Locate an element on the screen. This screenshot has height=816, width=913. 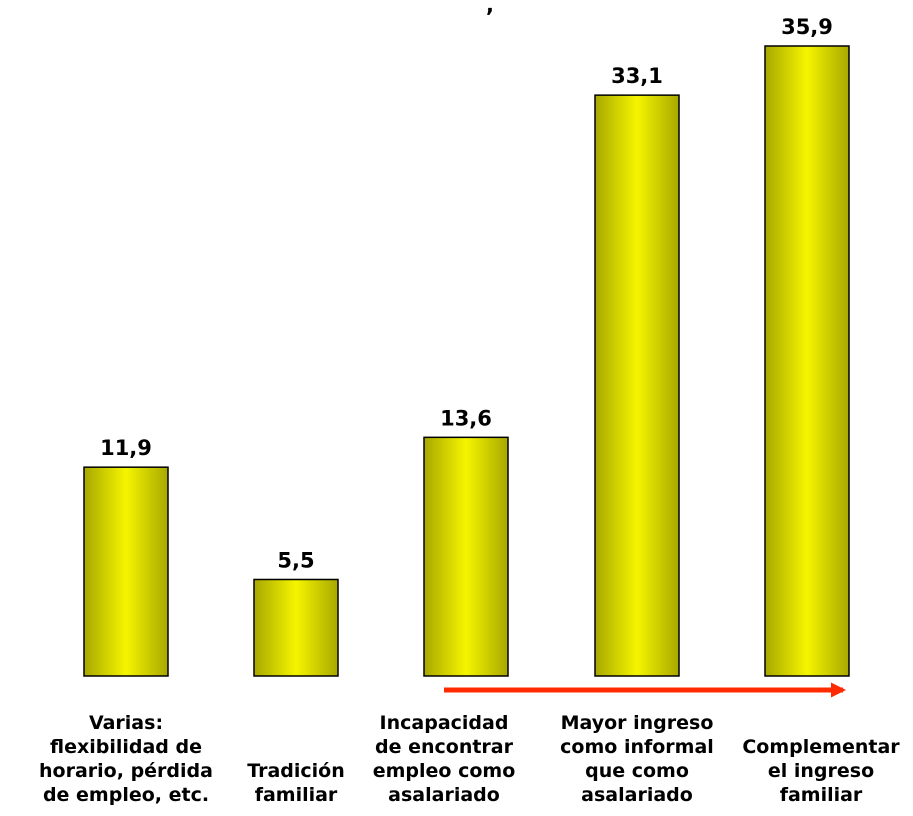
category-label-5: Complementar el ingreso familiar is located at coordinates (821, 771).